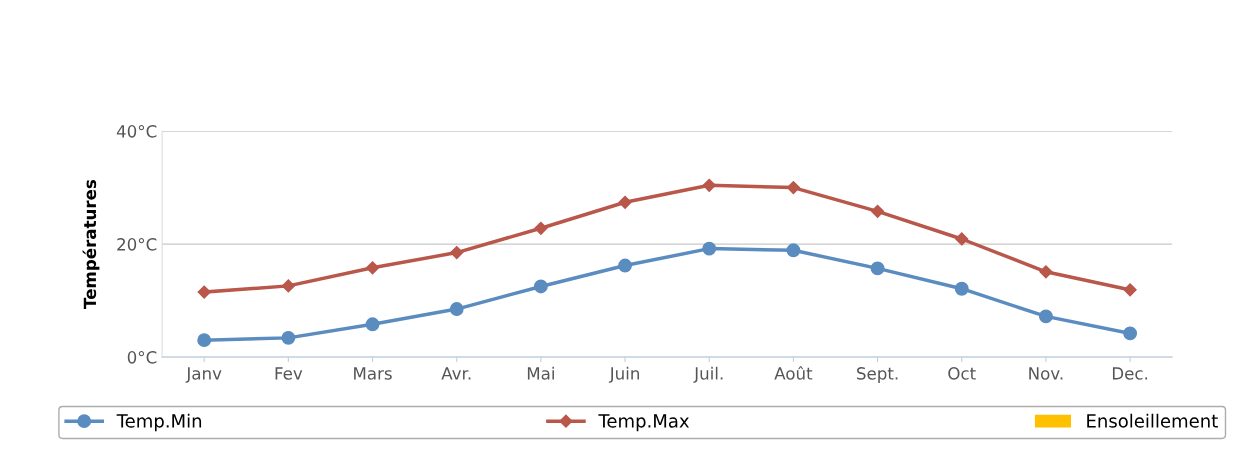 This screenshot has height=452, width=1247. What do you see at coordinates (159, 422) in the screenshot?
I see `legend-label: Temp.Min` at bounding box center [159, 422].